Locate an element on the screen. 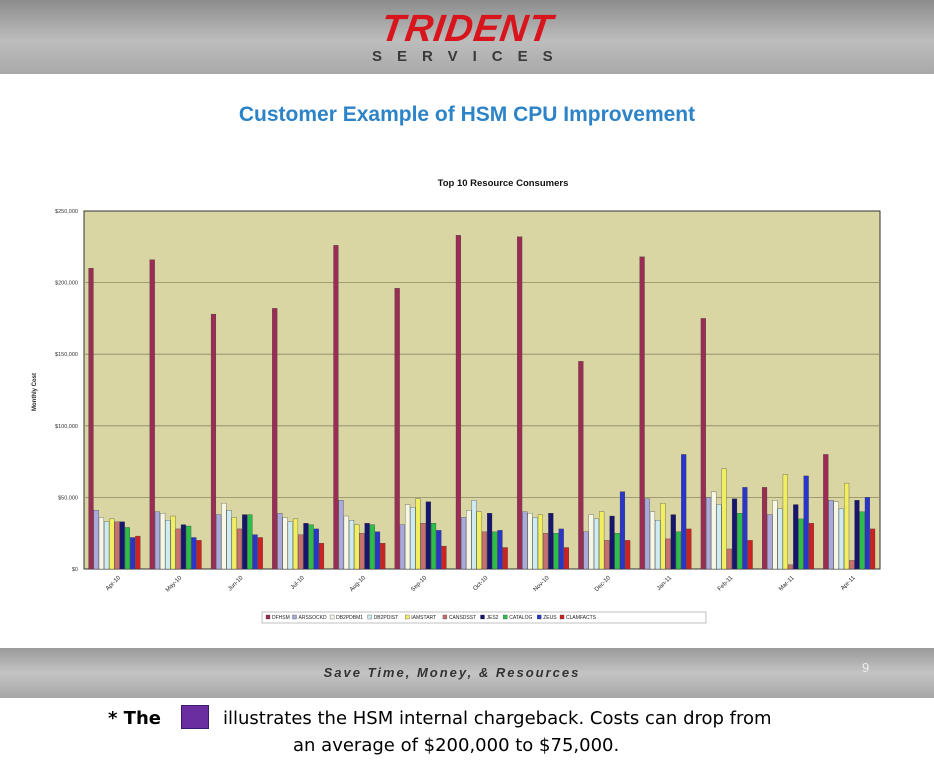  y-tick-label: $200,000 is located at coordinates (66, 284).